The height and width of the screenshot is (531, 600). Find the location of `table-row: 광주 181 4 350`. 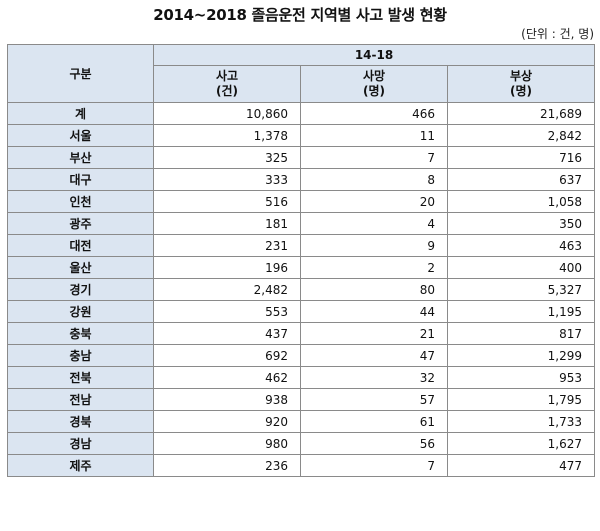

table-row: 광주 181 4 350 is located at coordinates (301, 223).